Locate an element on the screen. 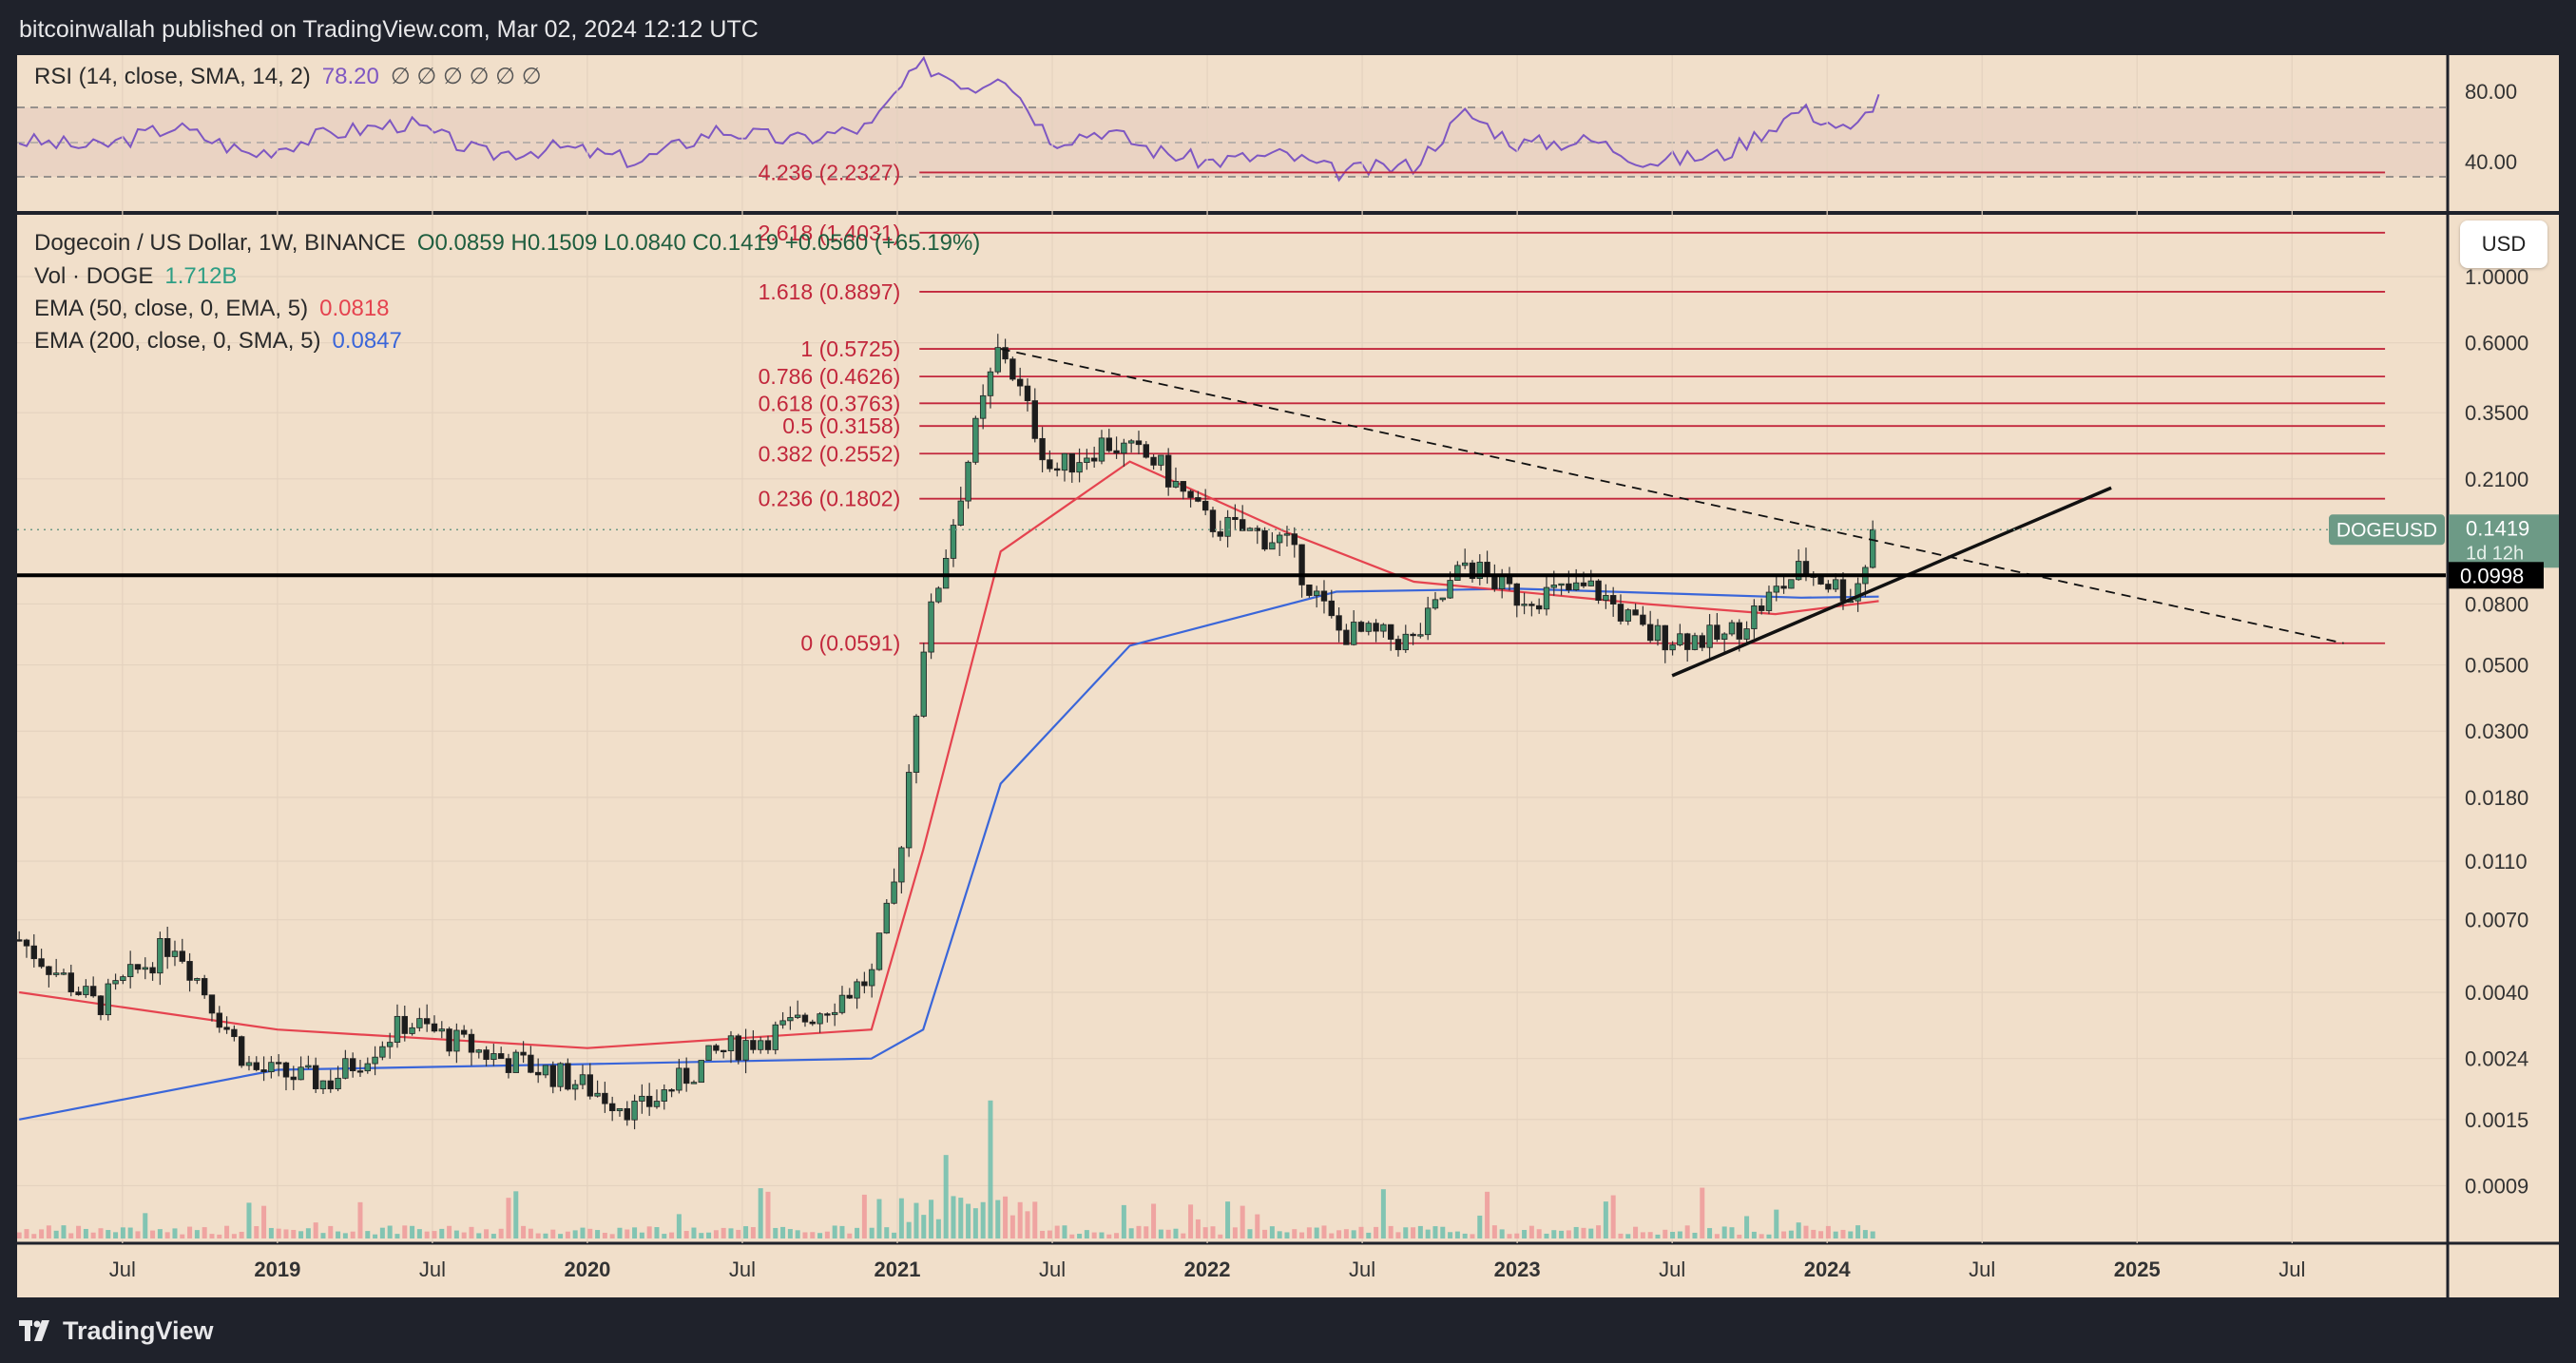 The image size is (2576, 1363). price-tick-label: 0.6000 is located at coordinates (2497, 343).